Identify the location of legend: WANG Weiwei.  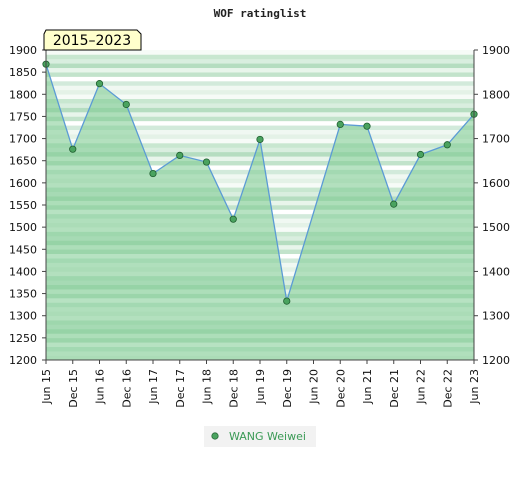
(260, 436).